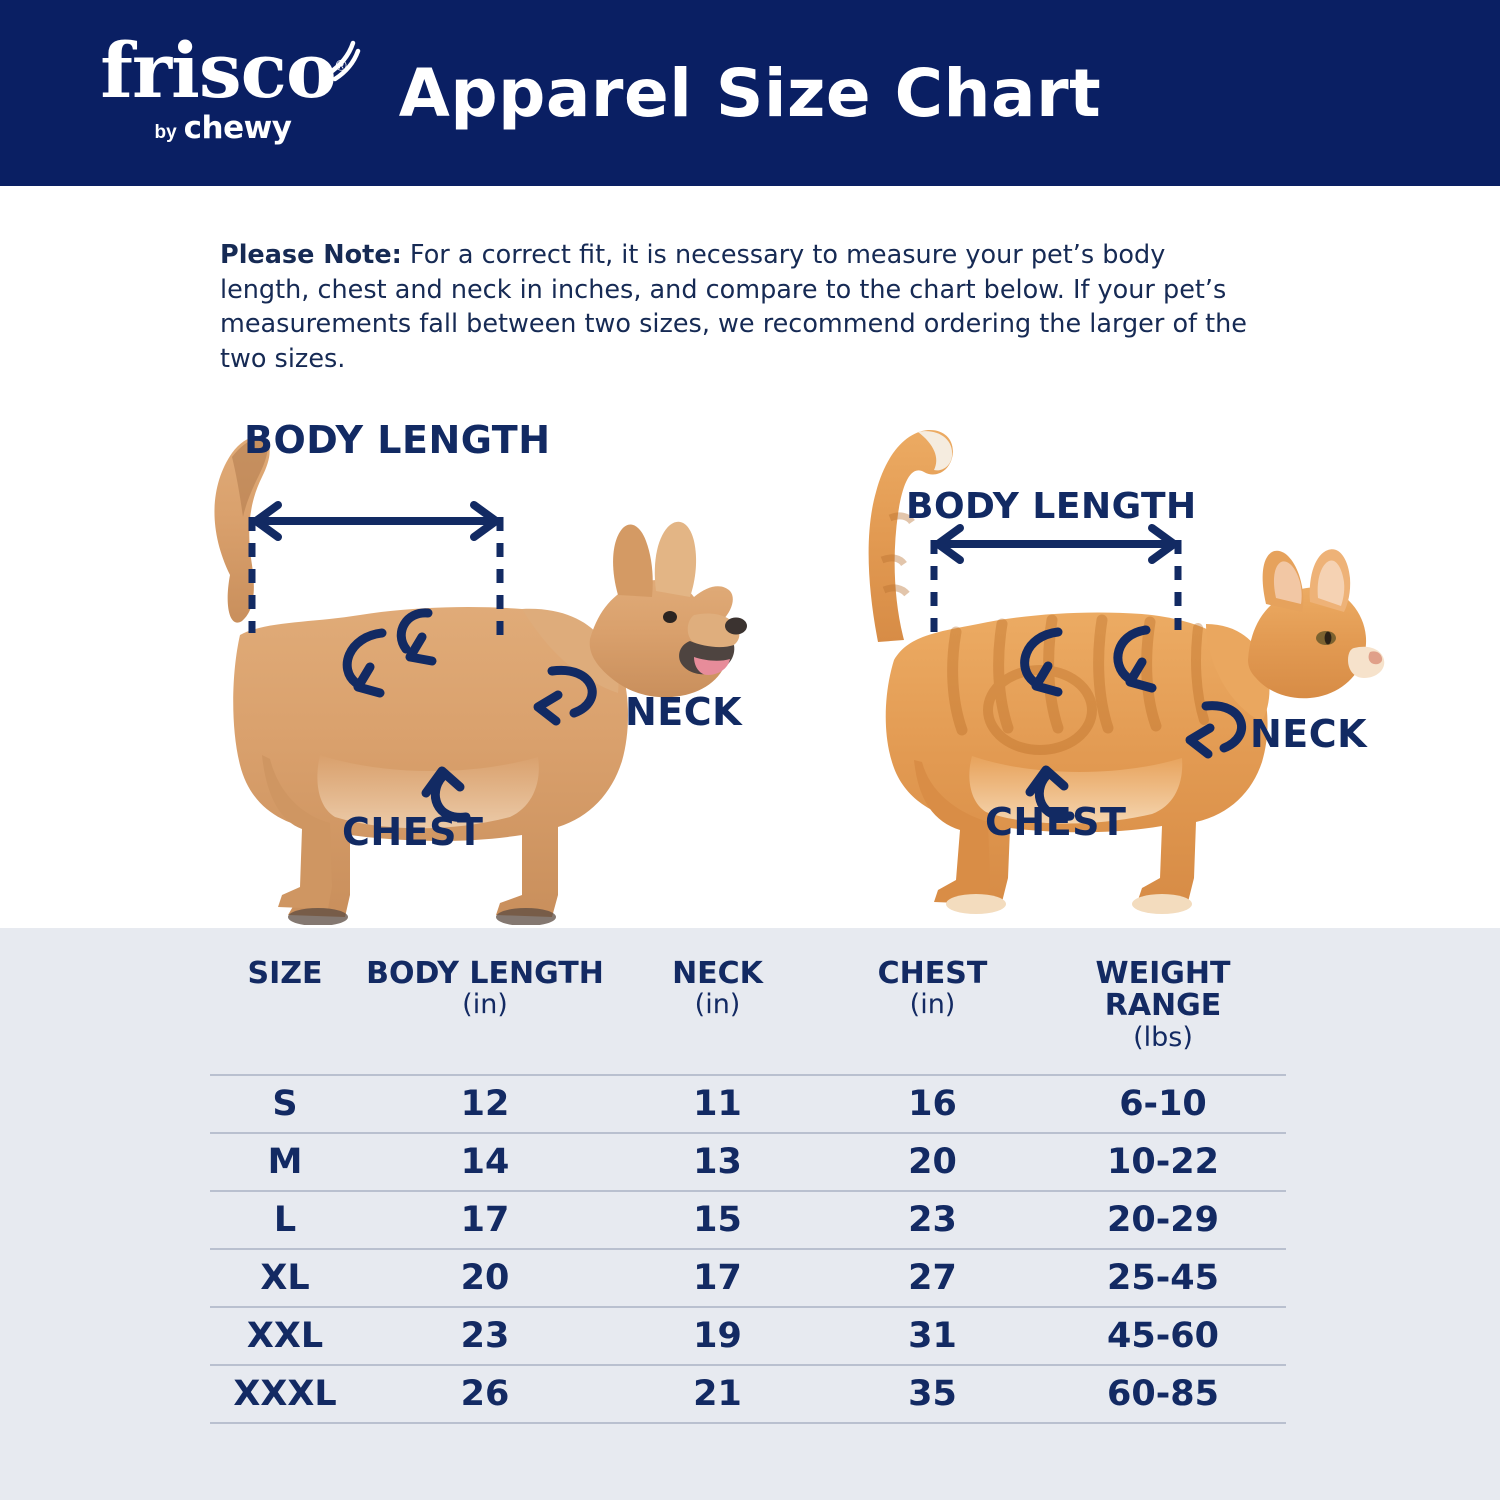 The height and width of the screenshot is (1500, 1500). Describe the element at coordinates (717, 988) in the screenshot. I see `column-header-neck: NECK (in)` at that location.